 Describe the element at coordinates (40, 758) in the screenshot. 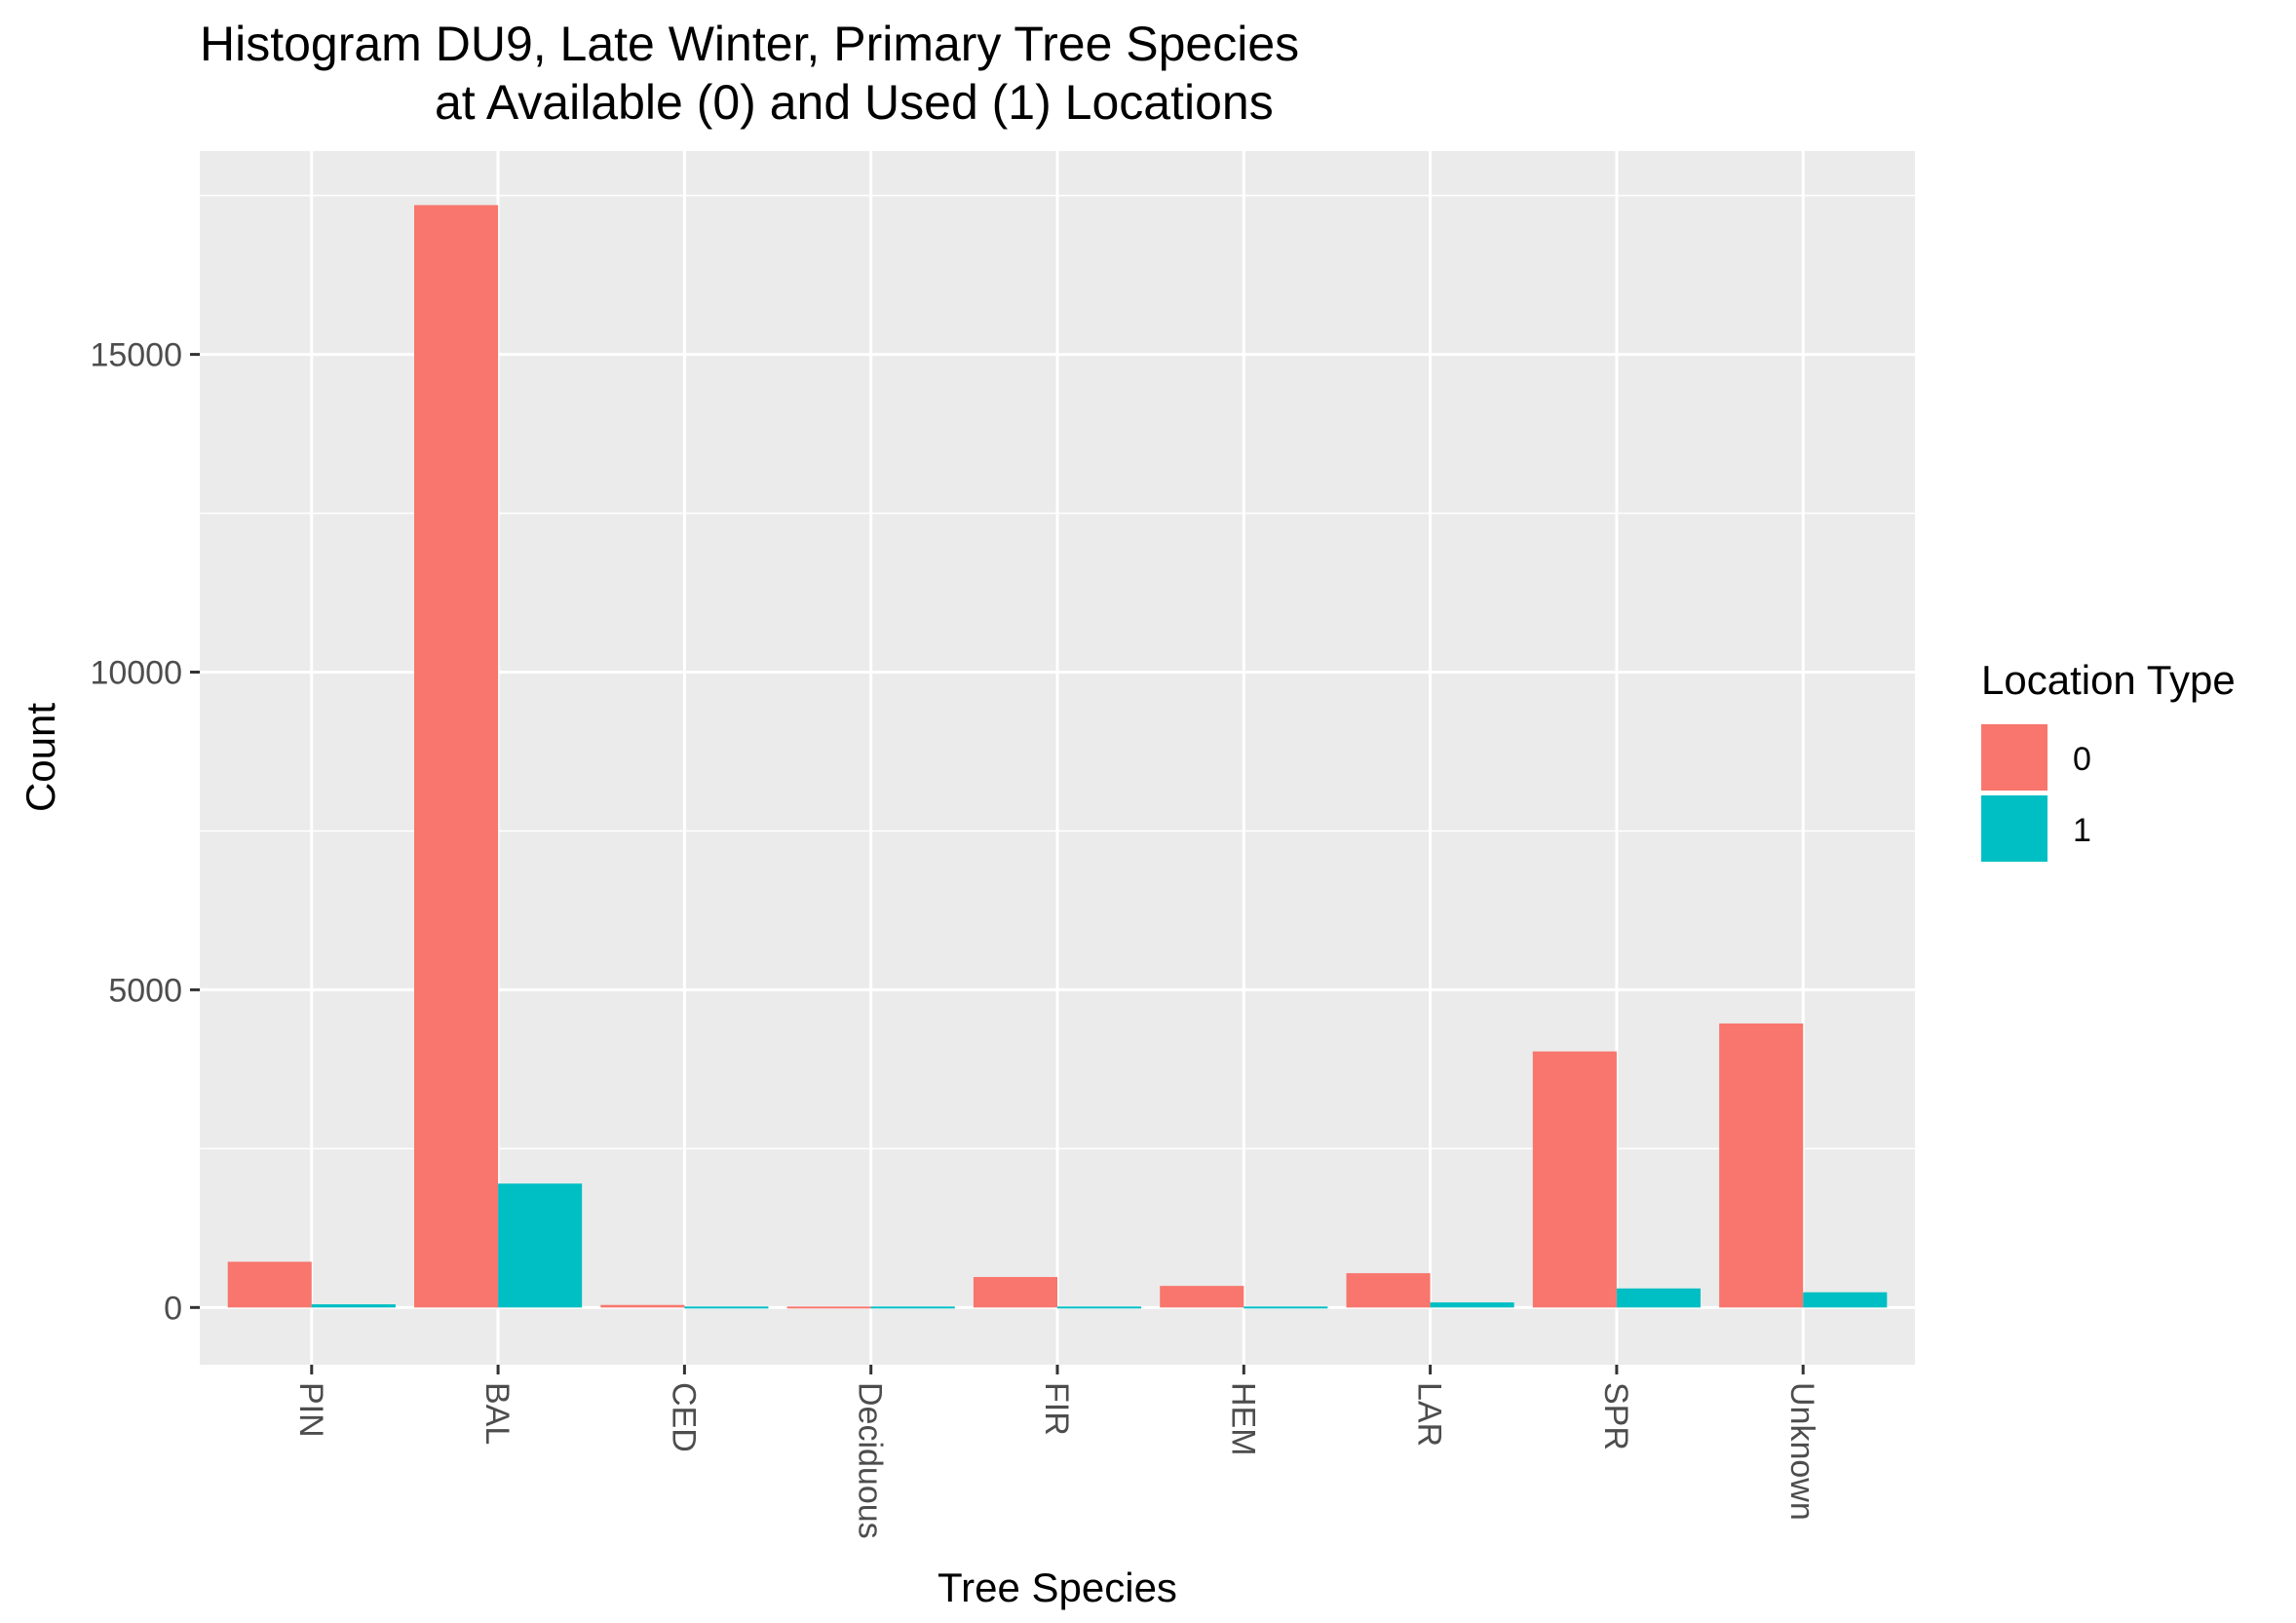

I see `y-axis-title: Count` at that location.